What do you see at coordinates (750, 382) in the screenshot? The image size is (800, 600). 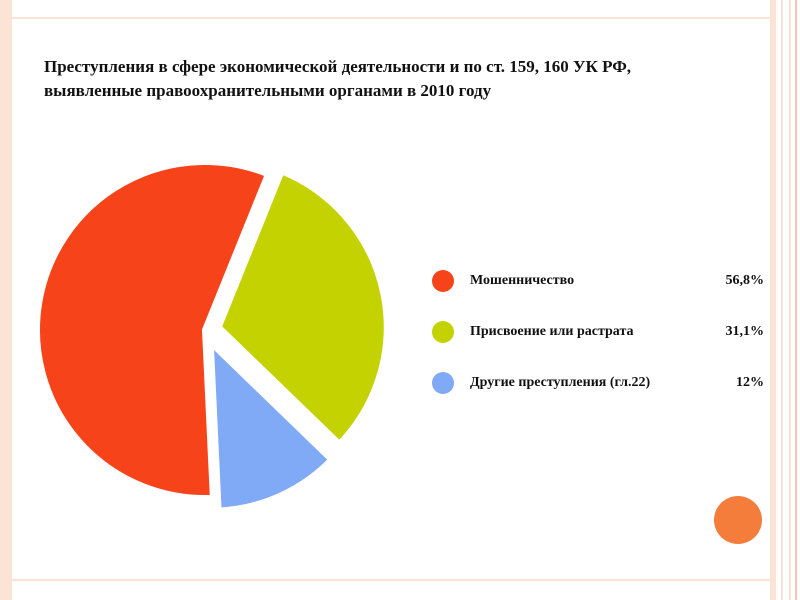 I see `value-label: 12%` at bounding box center [750, 382].